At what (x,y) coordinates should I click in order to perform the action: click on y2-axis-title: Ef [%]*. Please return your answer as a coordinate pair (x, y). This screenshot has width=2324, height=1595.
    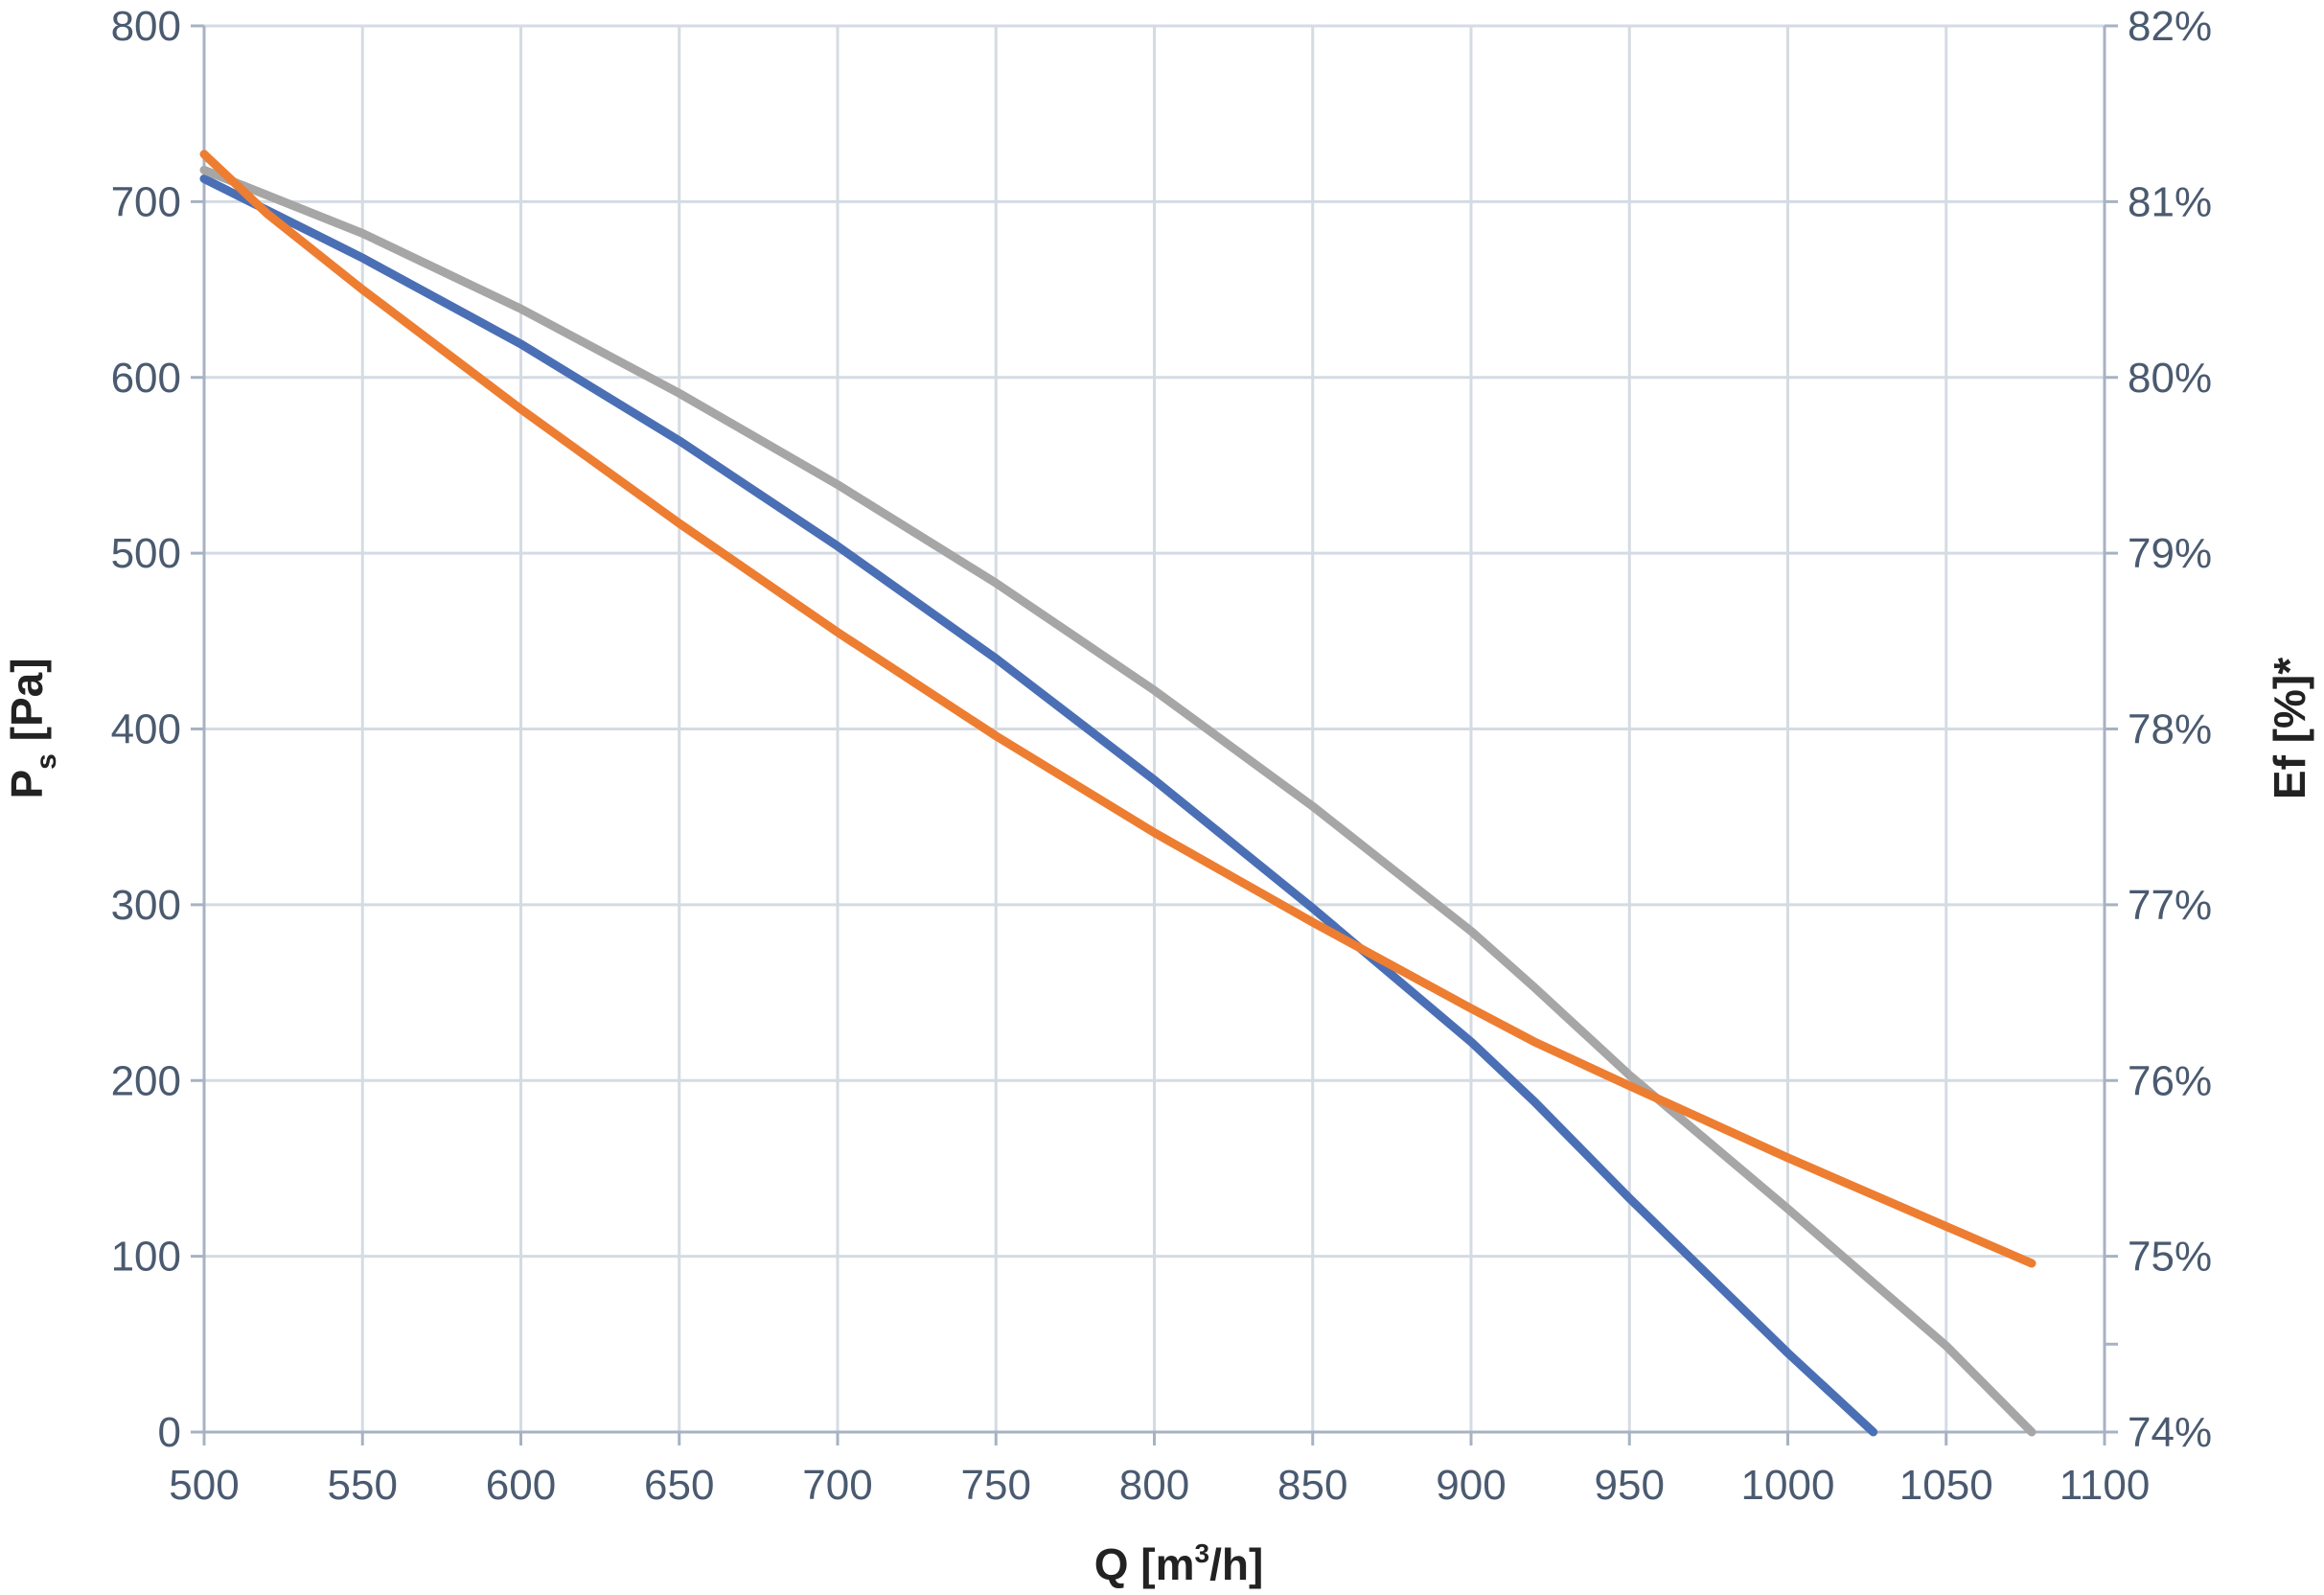
    Looking at the image, I should click on (2289, 728).